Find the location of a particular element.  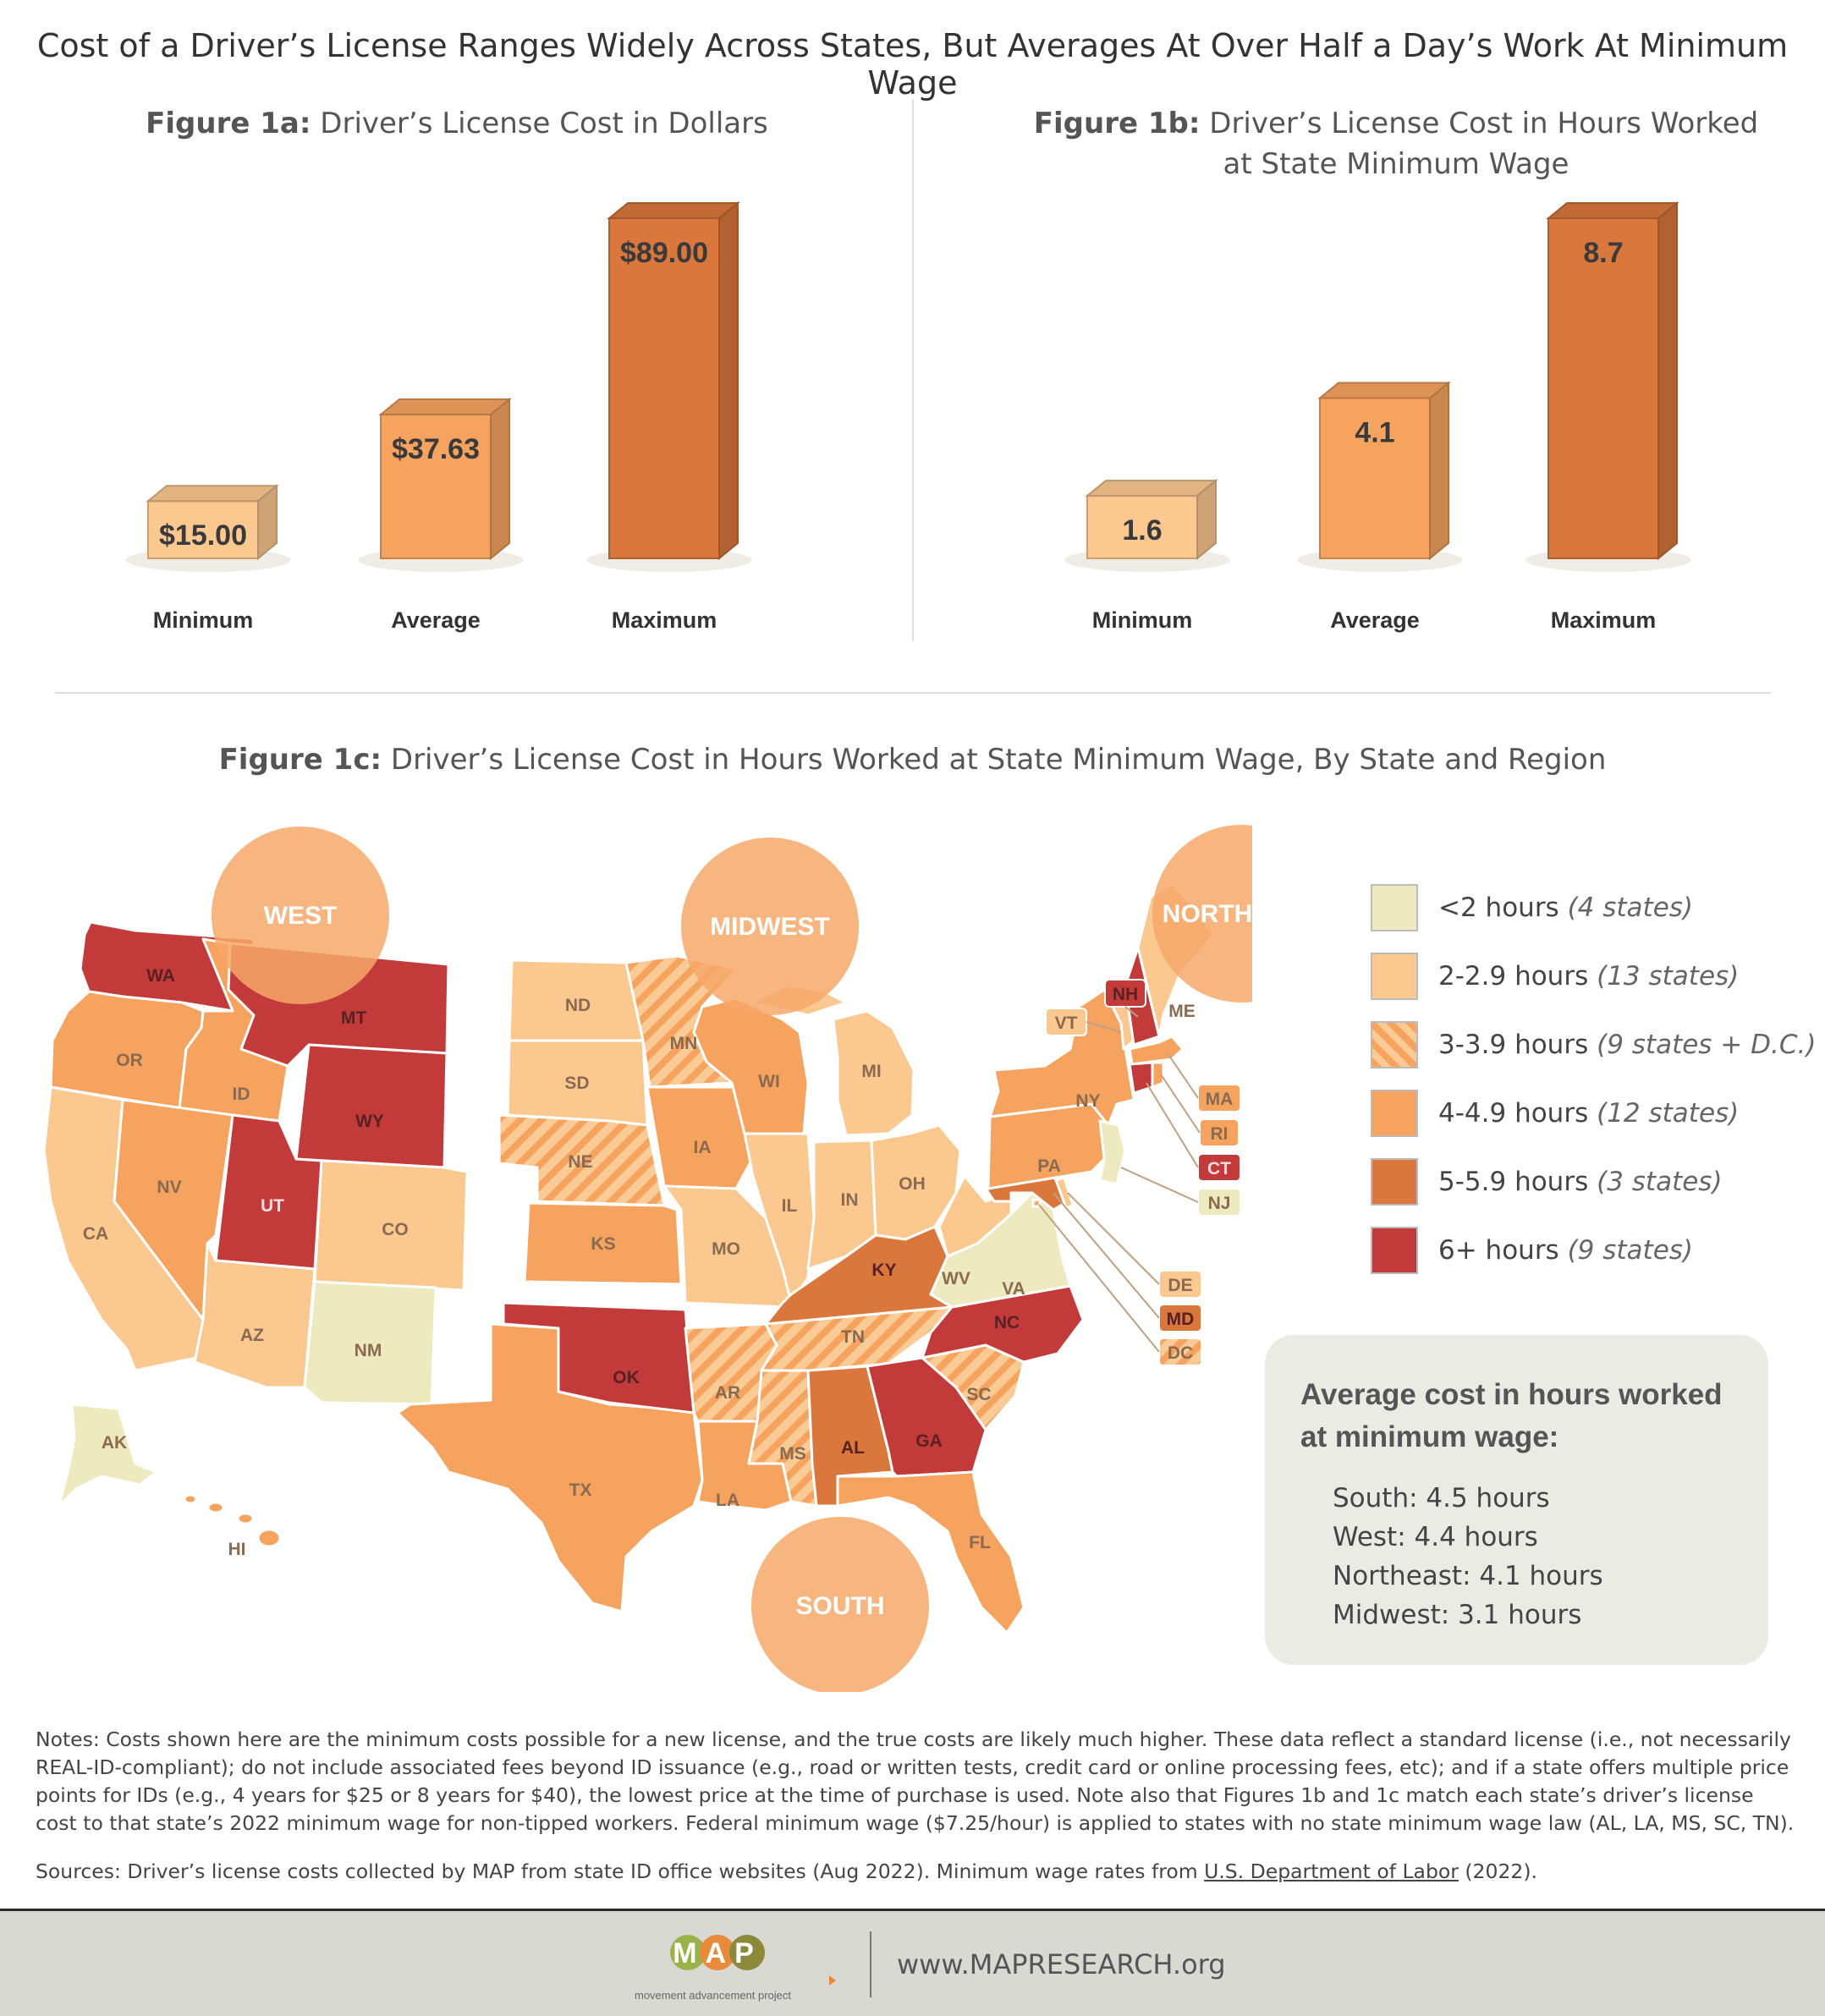

fig1a-category-average: Average is located at coordinates (436, 620).